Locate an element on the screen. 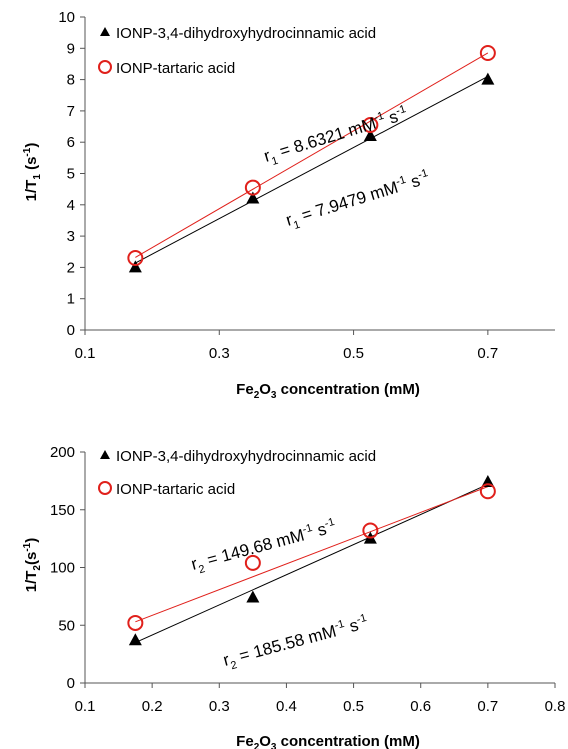 This screenshot has height=749, width=568. y-tick-label: 10 is located at coordinates (66, 17).